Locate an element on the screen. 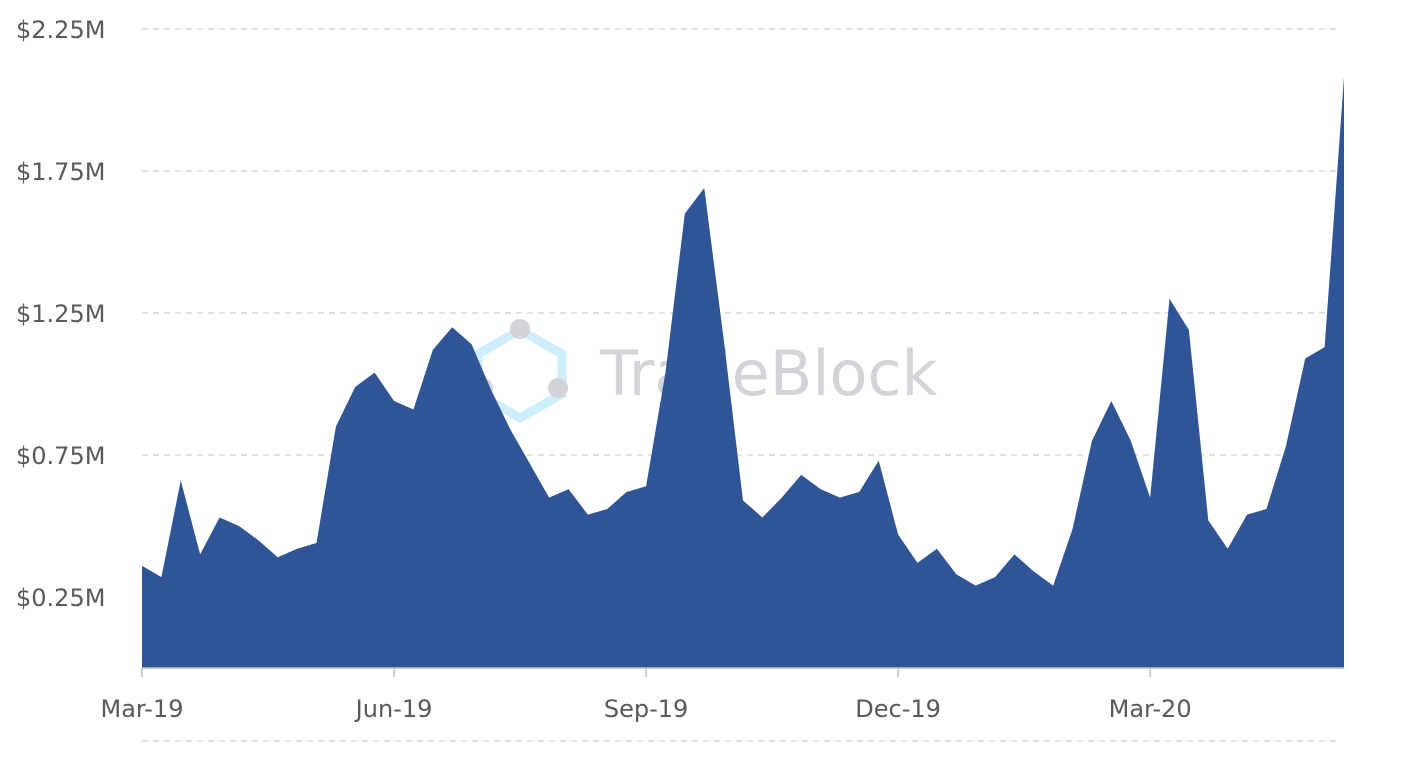 Image resolution: width=1416 pixels, height=768 pixels. y-tick-label: $1.25M is located at coordinates (60, 314).